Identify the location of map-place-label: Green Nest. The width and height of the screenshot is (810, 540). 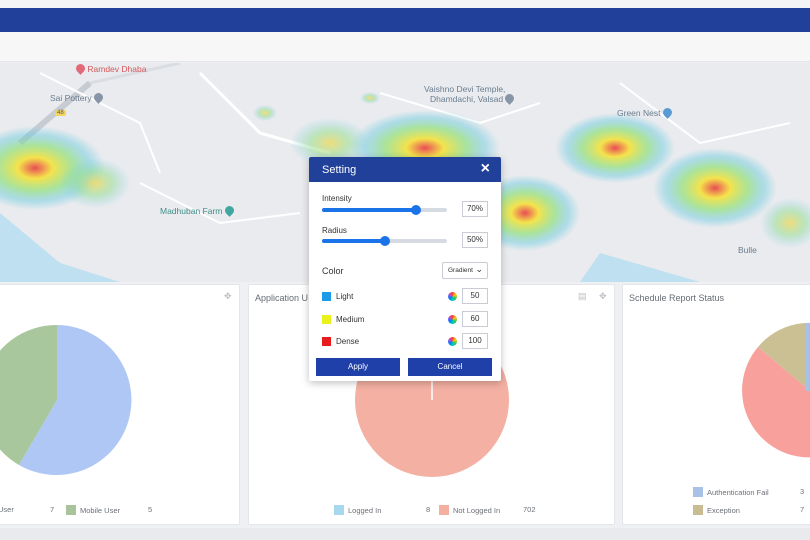
(639, 113).